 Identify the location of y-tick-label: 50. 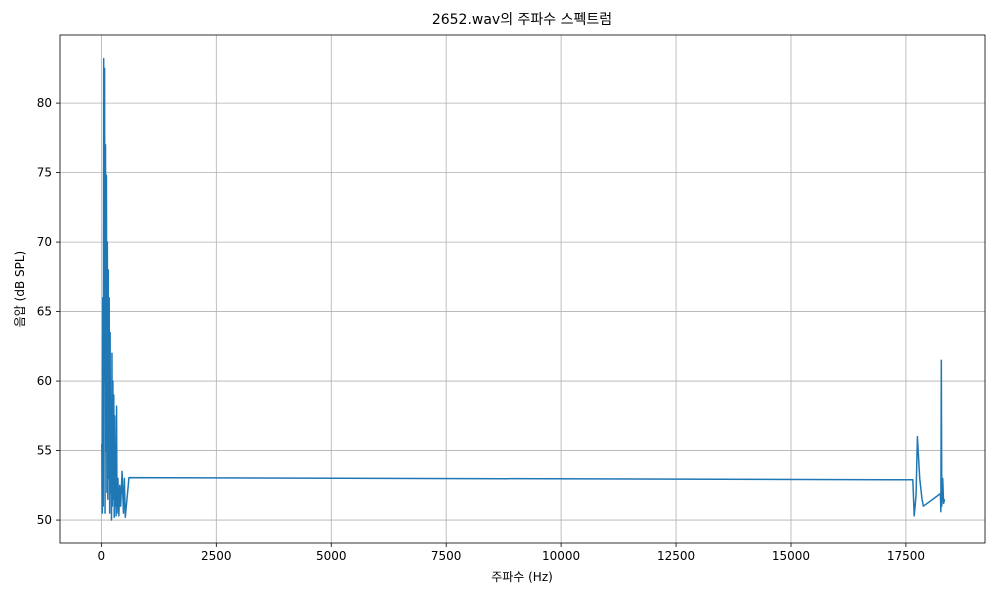
(44, 520).